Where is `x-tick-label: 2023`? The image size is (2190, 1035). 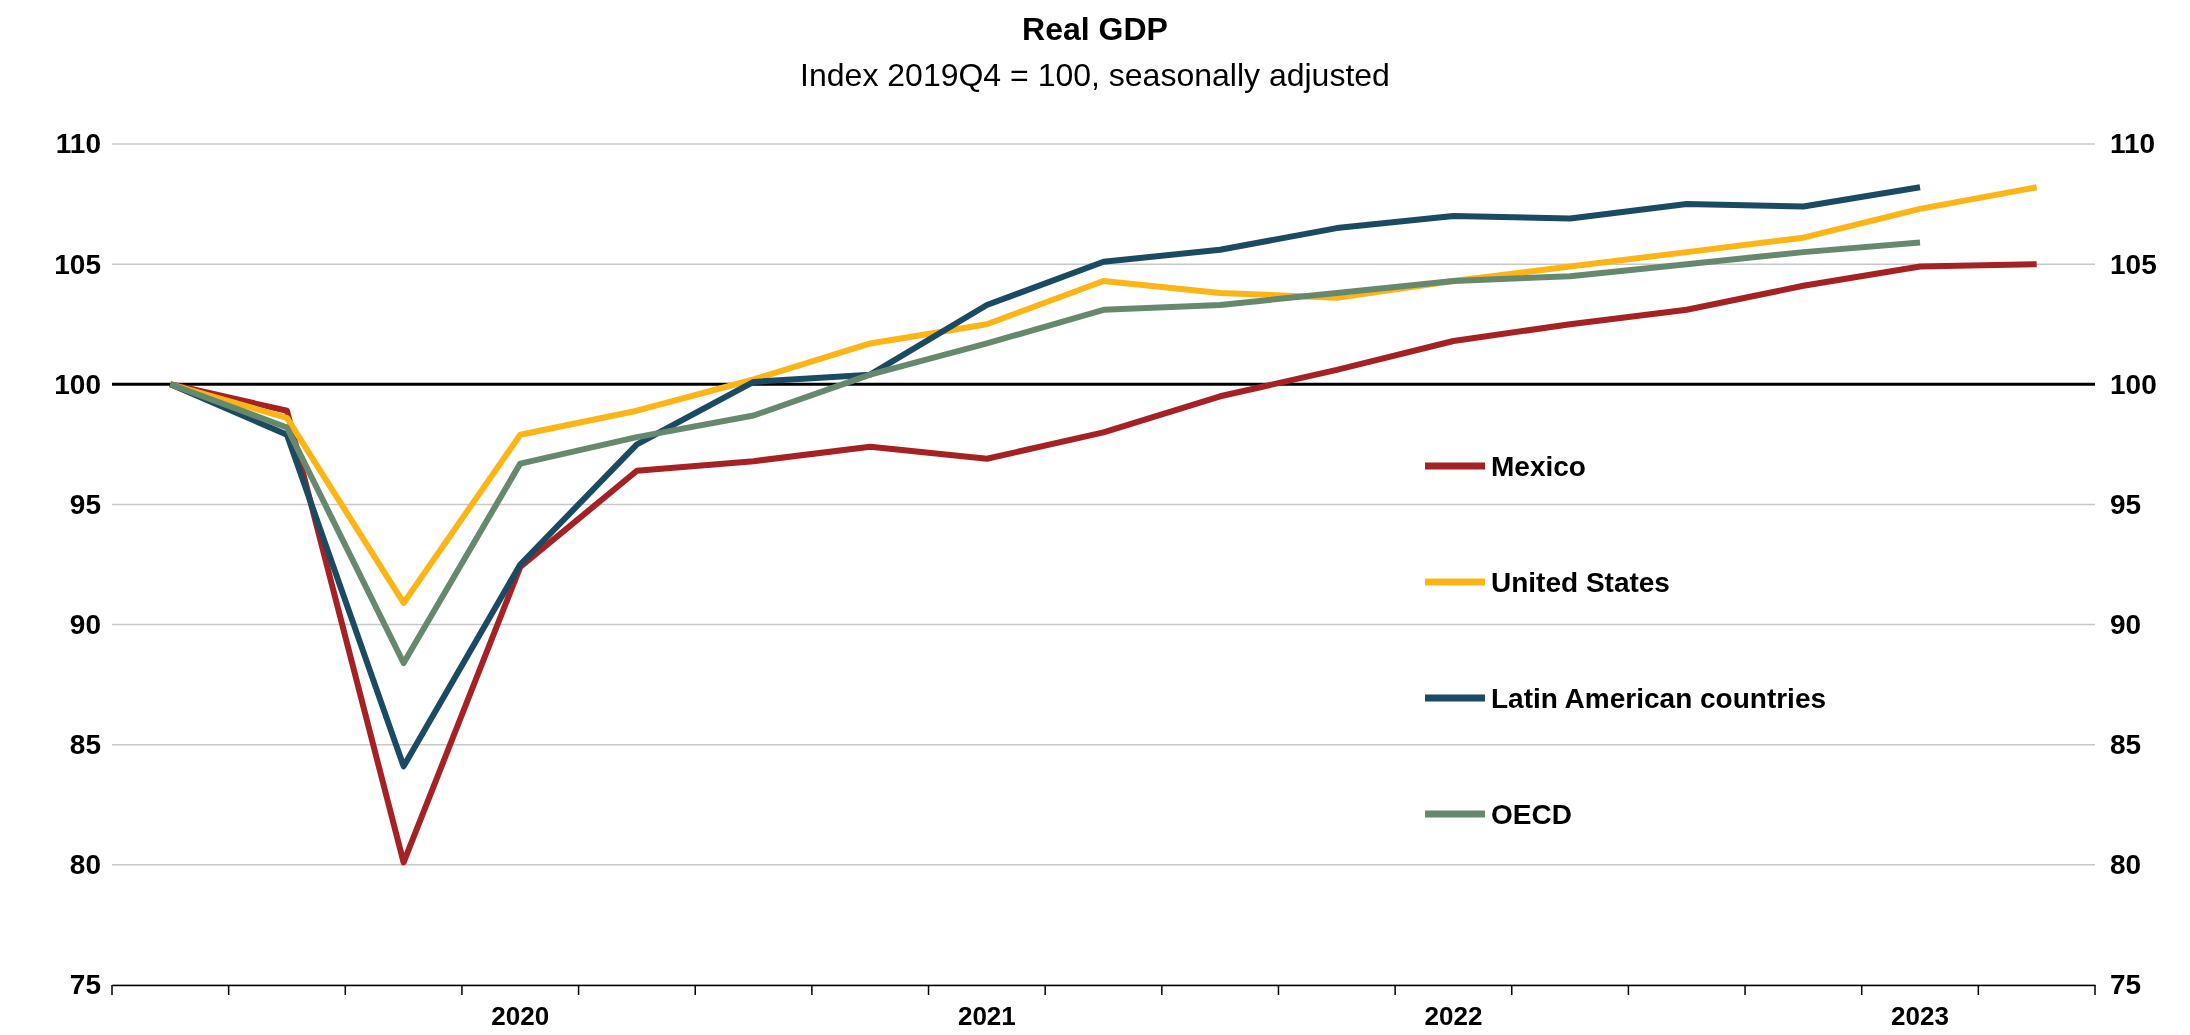
x-tick-label: 2023 is located at coordinates (1920, 1016).